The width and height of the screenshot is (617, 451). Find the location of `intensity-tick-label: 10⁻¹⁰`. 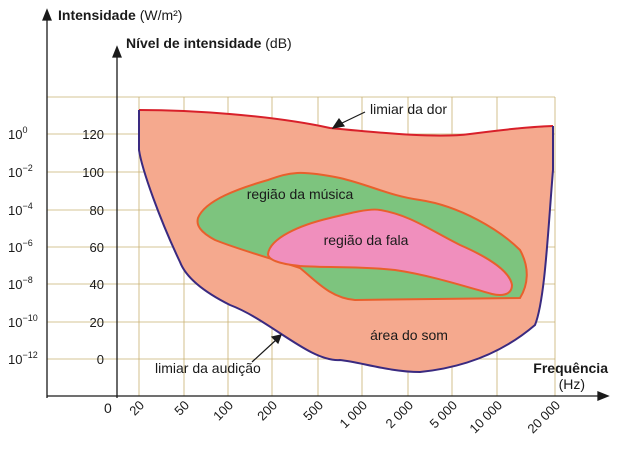

intensity-tick-label: 10⁻¹⁰ is located at coordinates (23, 321).